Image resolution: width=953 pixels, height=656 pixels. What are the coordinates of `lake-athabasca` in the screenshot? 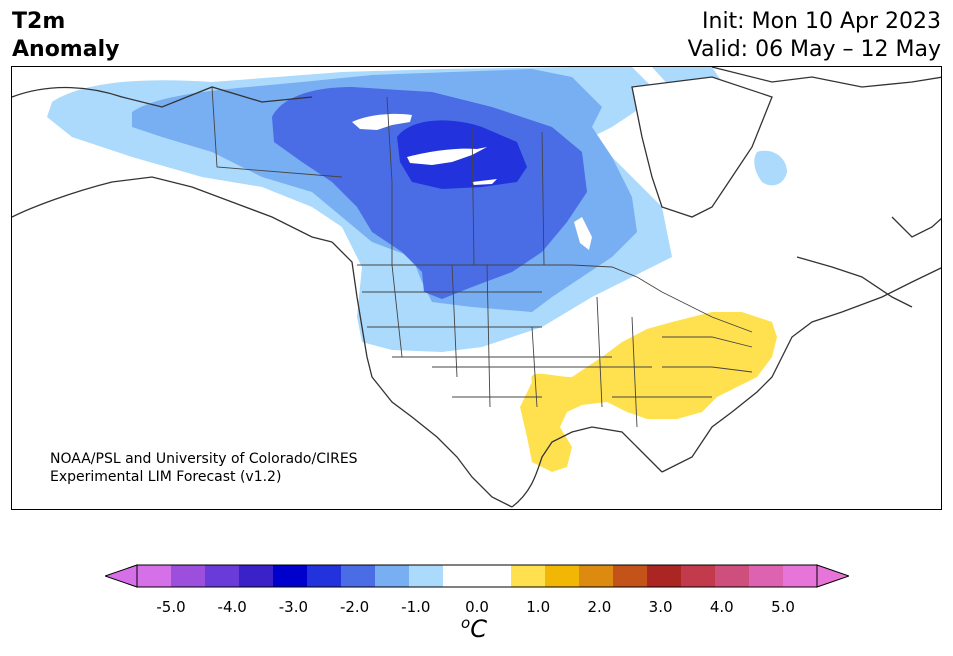 It's located at (484, 182).